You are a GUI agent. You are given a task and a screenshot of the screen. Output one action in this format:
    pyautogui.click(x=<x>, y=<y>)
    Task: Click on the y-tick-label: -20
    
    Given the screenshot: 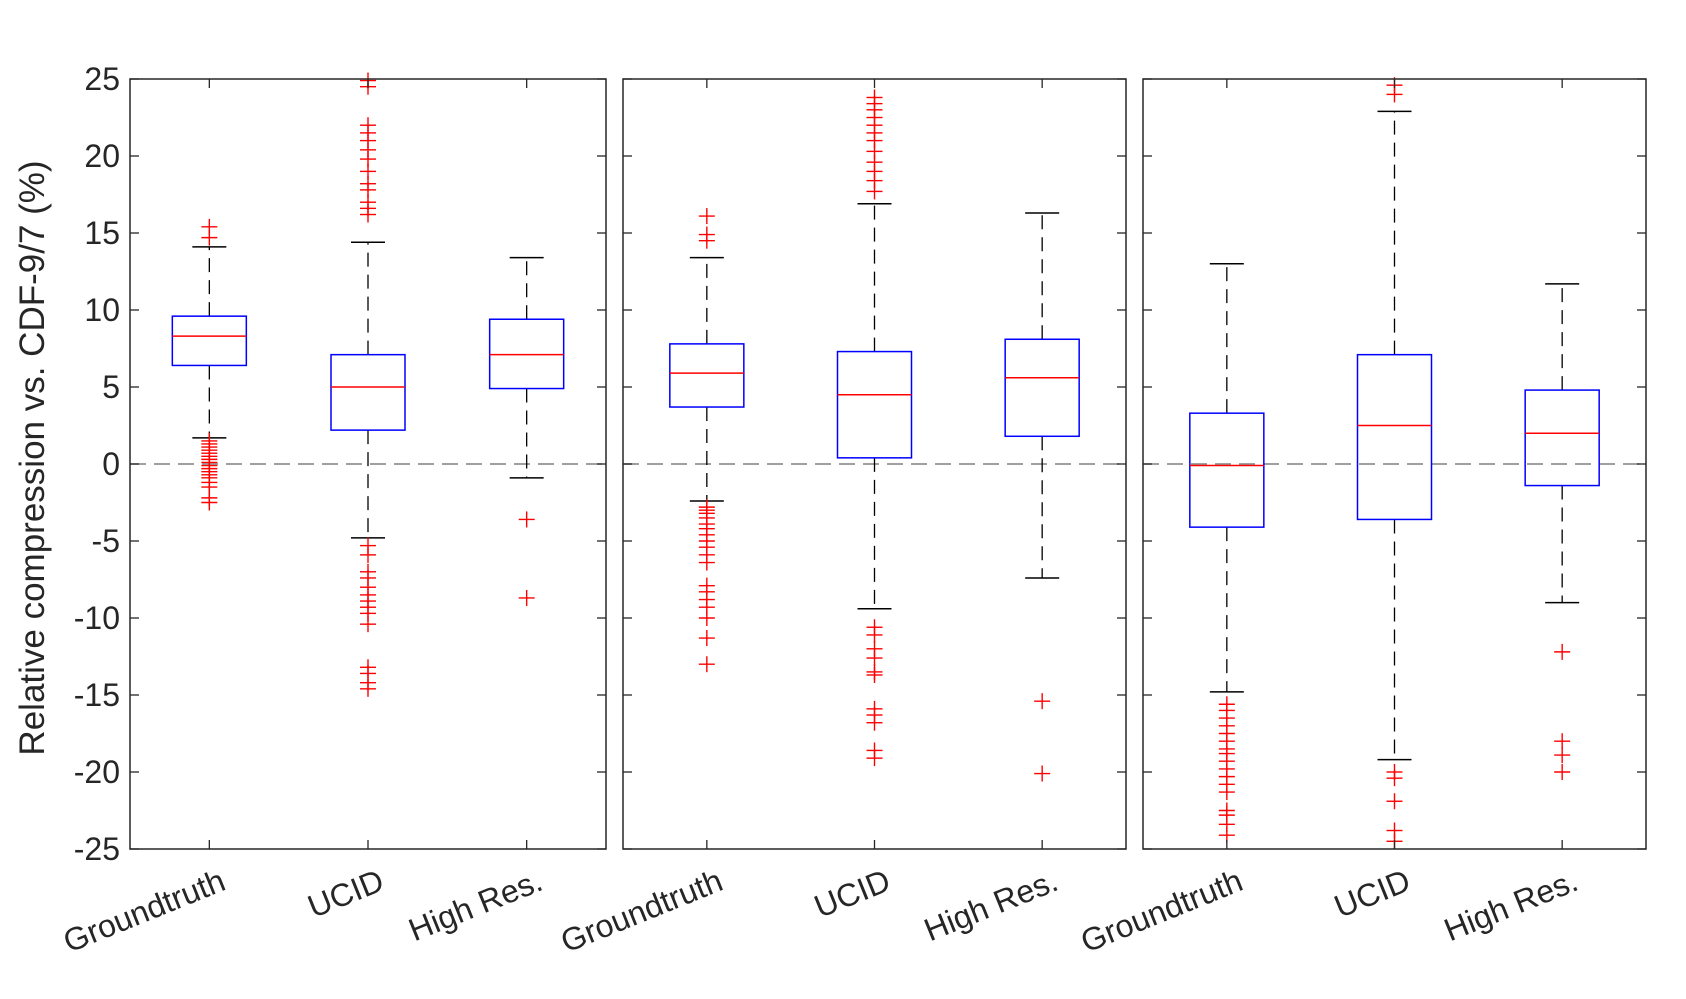 What is the action you would take?
    pyautogui.click(x=97, y=772)
    